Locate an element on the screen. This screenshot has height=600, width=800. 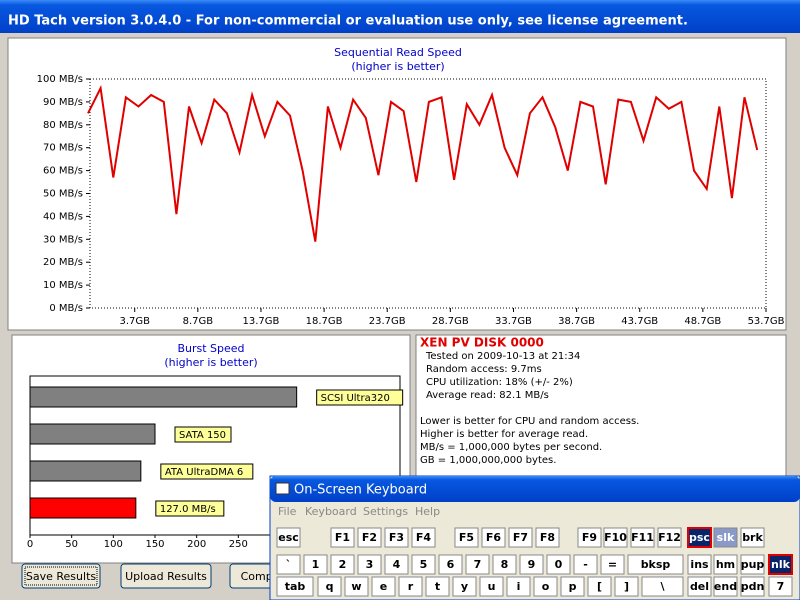
key: - is located at coordinates (585, 564).